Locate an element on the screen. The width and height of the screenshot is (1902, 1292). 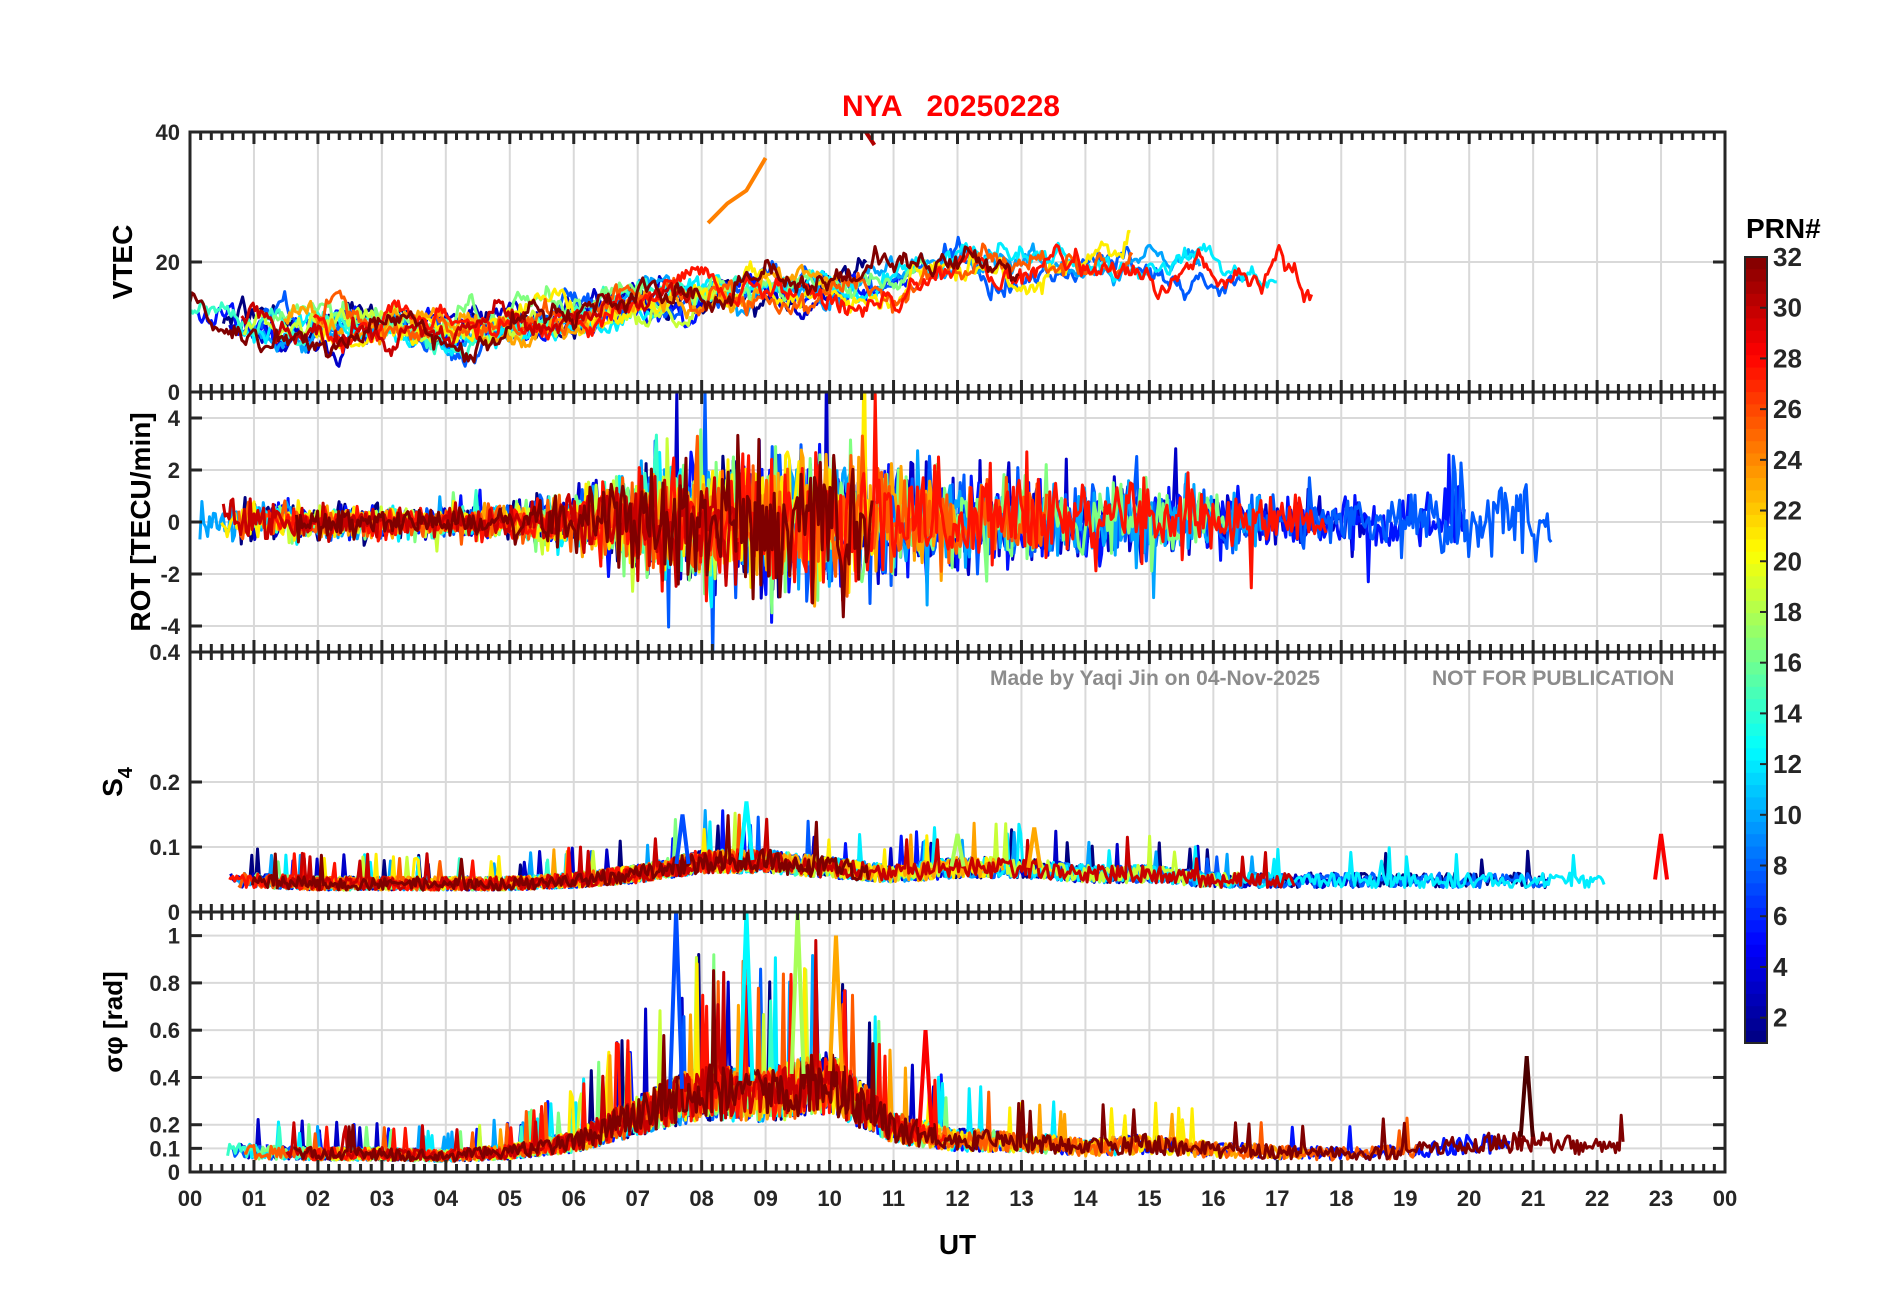
y-axis-label: σφ [rad] is located at coordinates (113, 1021).